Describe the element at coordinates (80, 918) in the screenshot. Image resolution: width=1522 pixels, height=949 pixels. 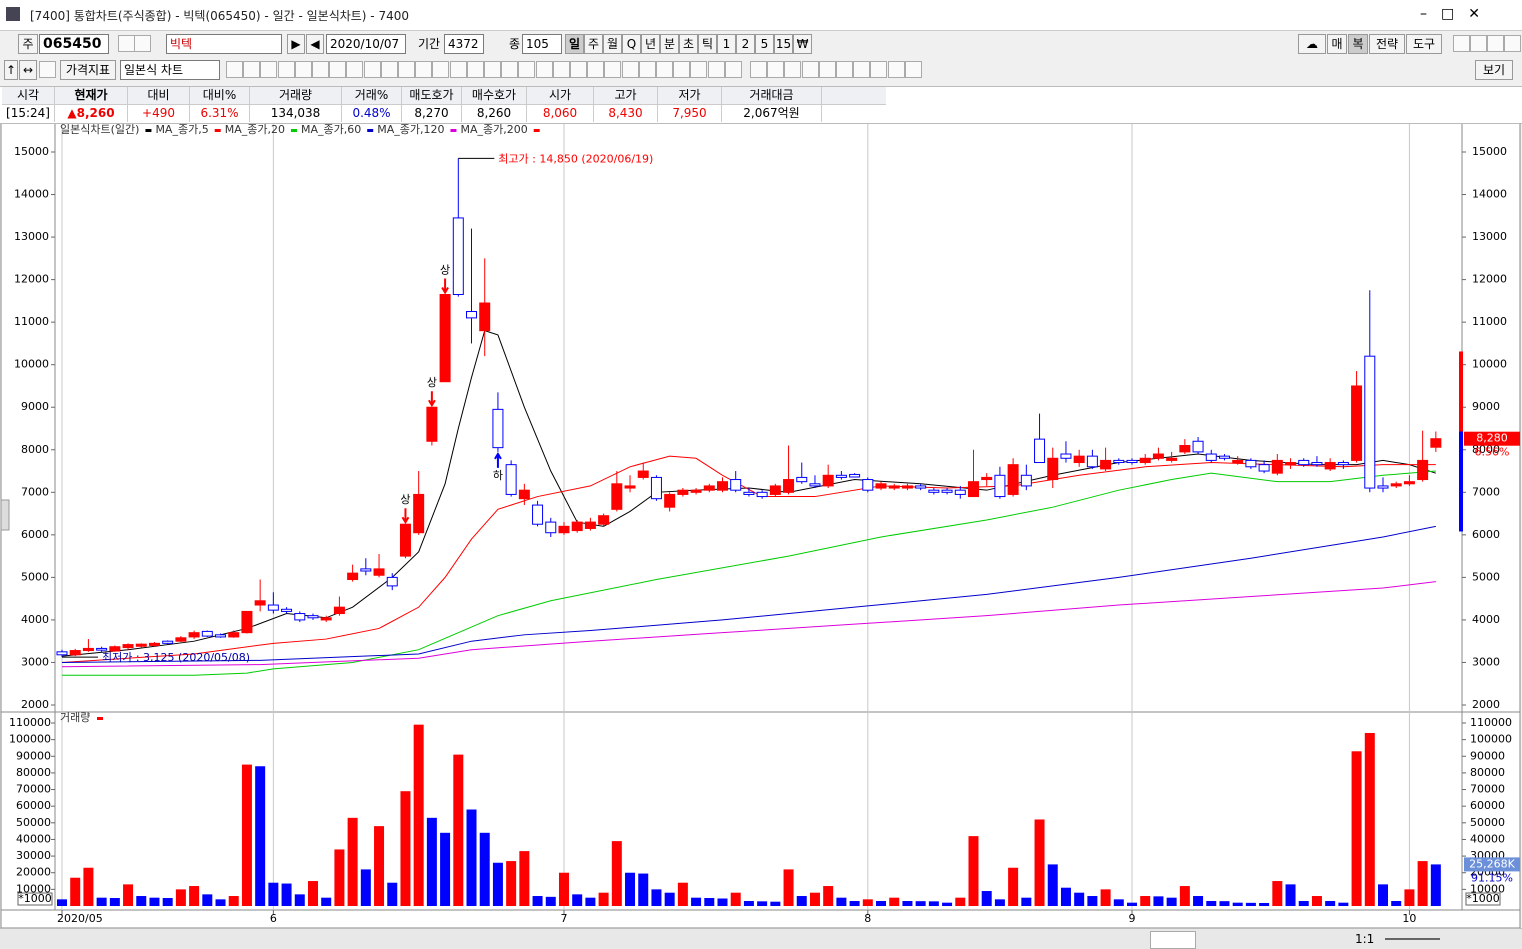
I see `x-tick-label: 2020/05` at that location.